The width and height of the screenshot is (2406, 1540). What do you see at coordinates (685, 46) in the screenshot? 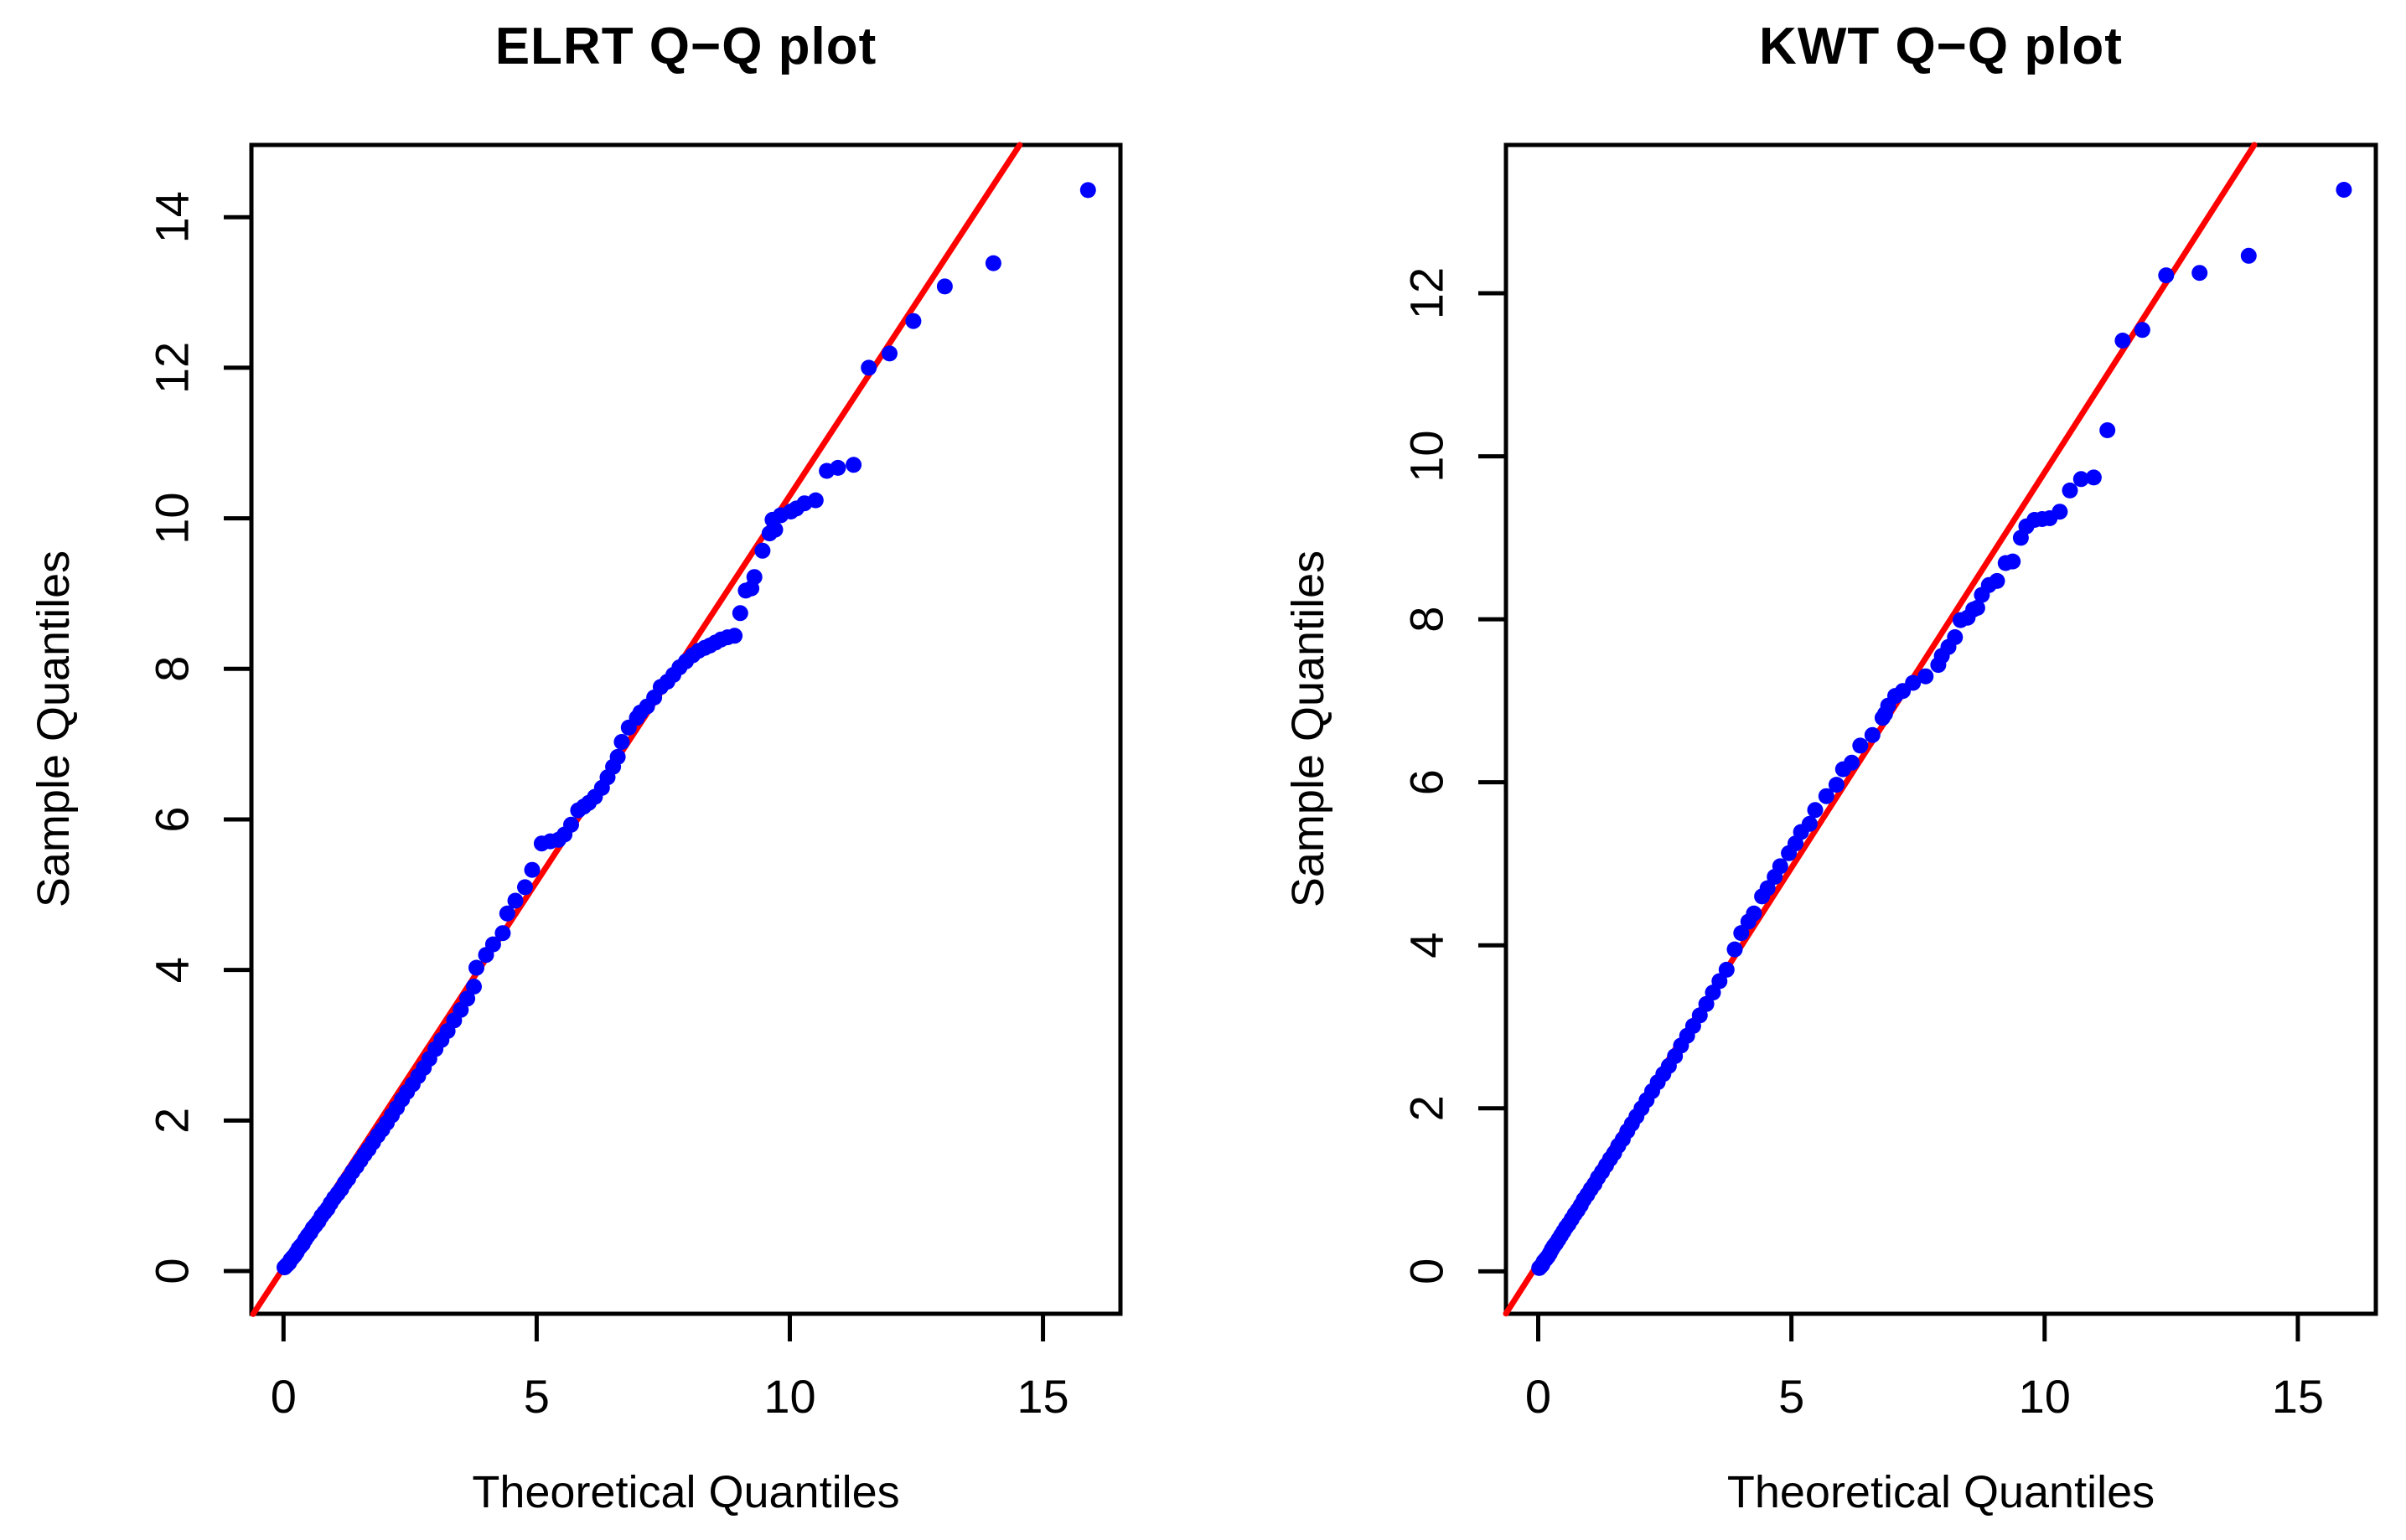
I see `panel-title-elrt: ELRT Q−Q plot` at bounding box center [685, 46].